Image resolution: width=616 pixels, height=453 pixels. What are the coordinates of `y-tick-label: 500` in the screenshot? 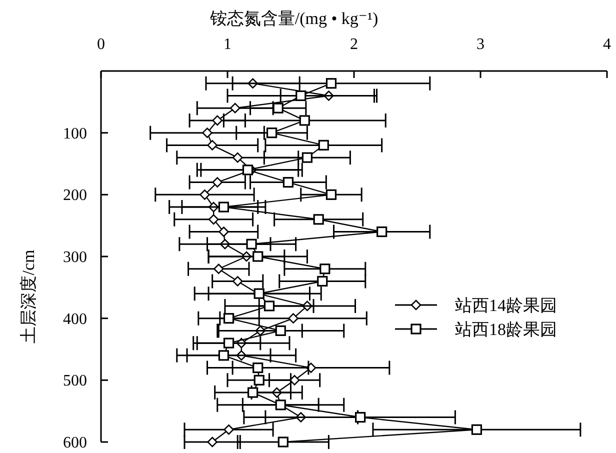 It's located at (75, 381).